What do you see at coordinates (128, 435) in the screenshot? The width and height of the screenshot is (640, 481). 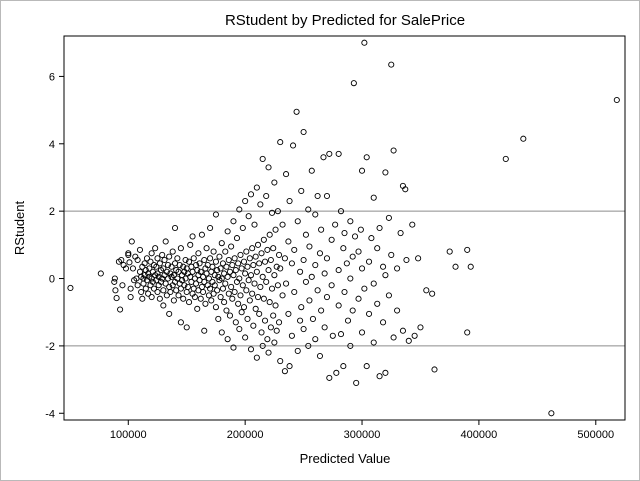 I see `x-tick-label: 100000` at bounding box center [128, 435].